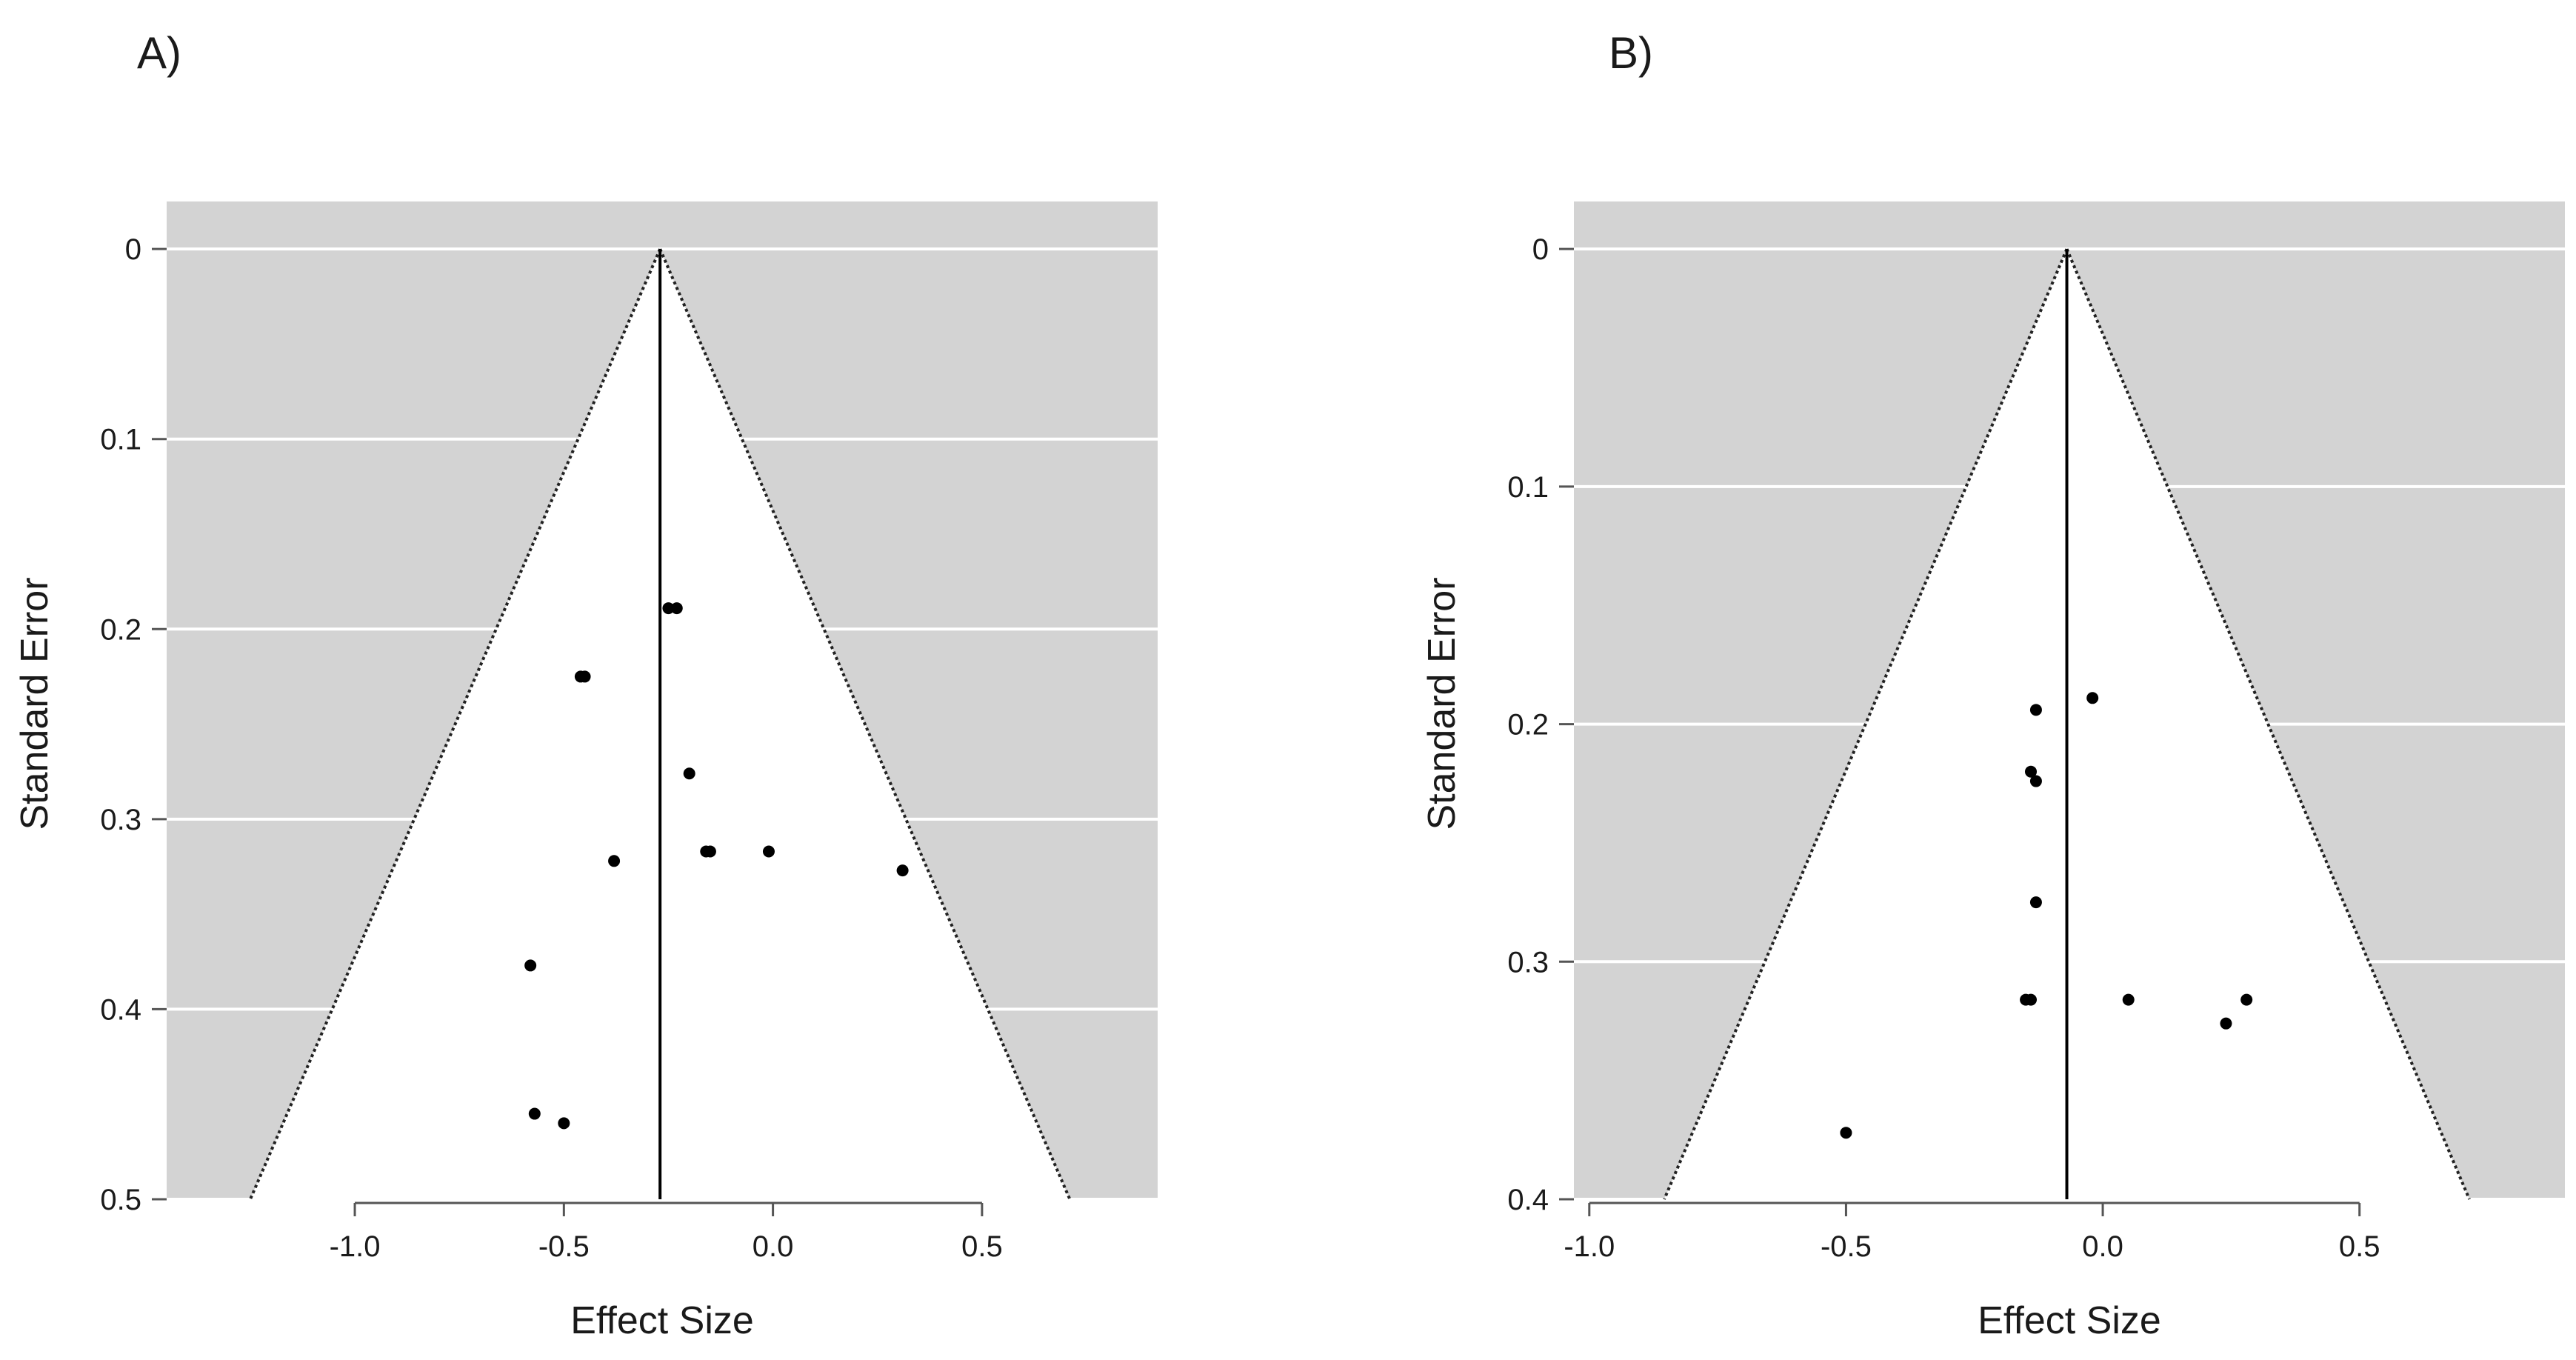  Describe the element at coordinates (716, 866) in the screenshot. I see `panel-a-study-points` at that location.